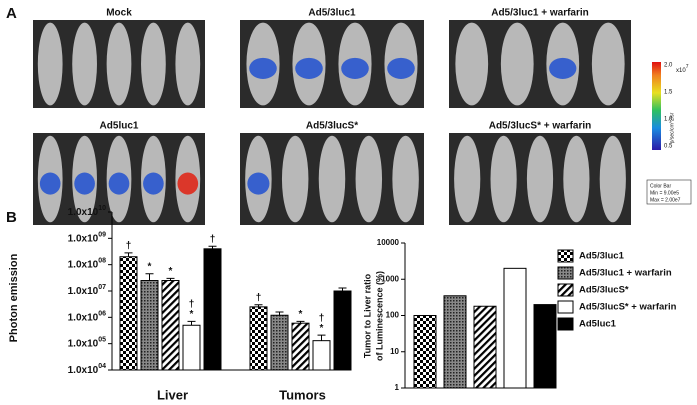 The image size is (697, 405). Describe the element at coordinates (668, 120) in the screenshot. I see `colorbar-tick: 1.0` at that location.